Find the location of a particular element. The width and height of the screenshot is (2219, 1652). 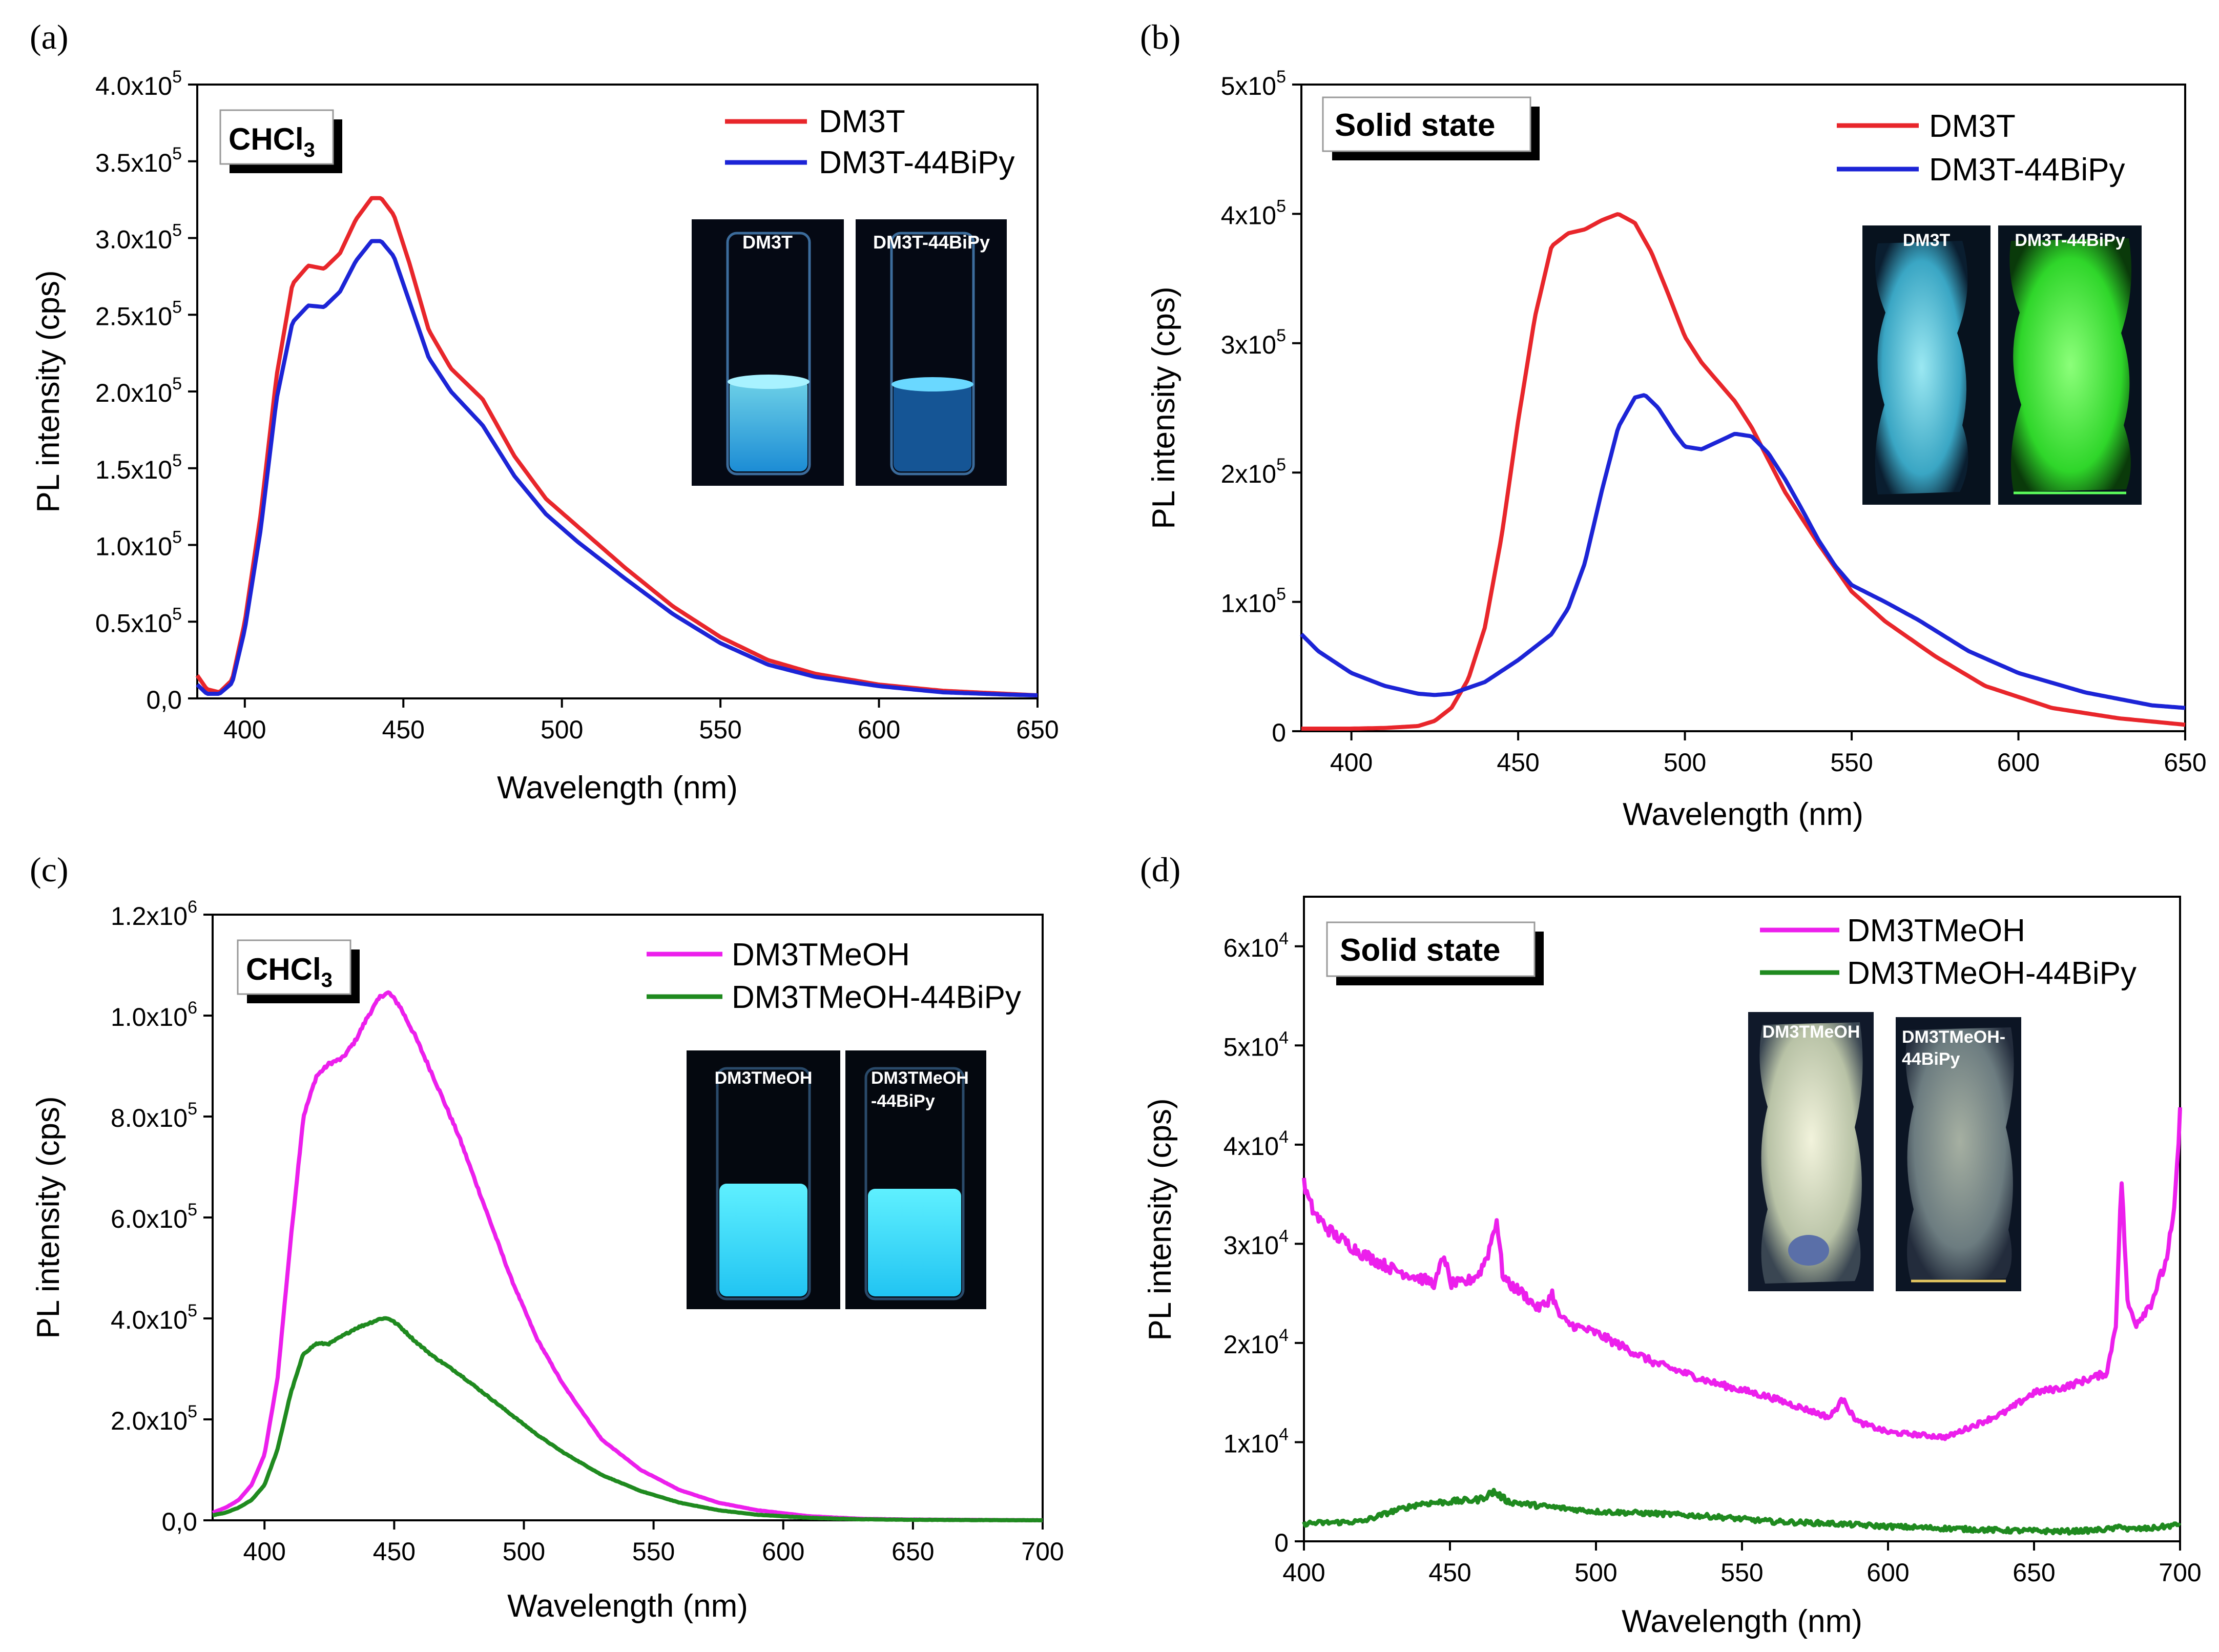

y-tick-label: 8.0x10⁵ is located at coordinates (154, 1115).